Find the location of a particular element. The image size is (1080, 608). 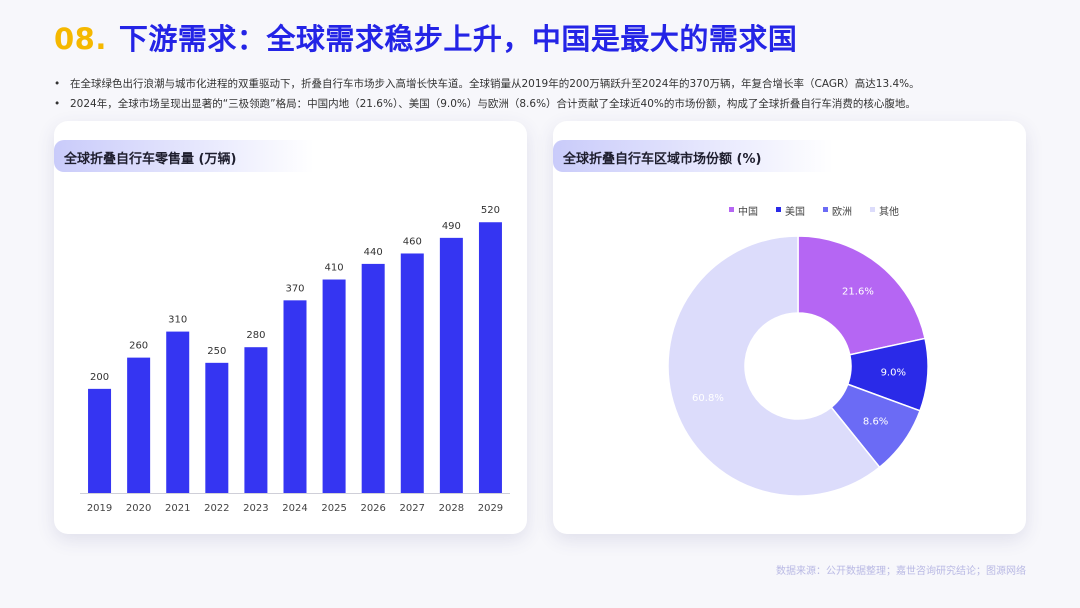

bar-2027 is located at coordinates (412, 373).